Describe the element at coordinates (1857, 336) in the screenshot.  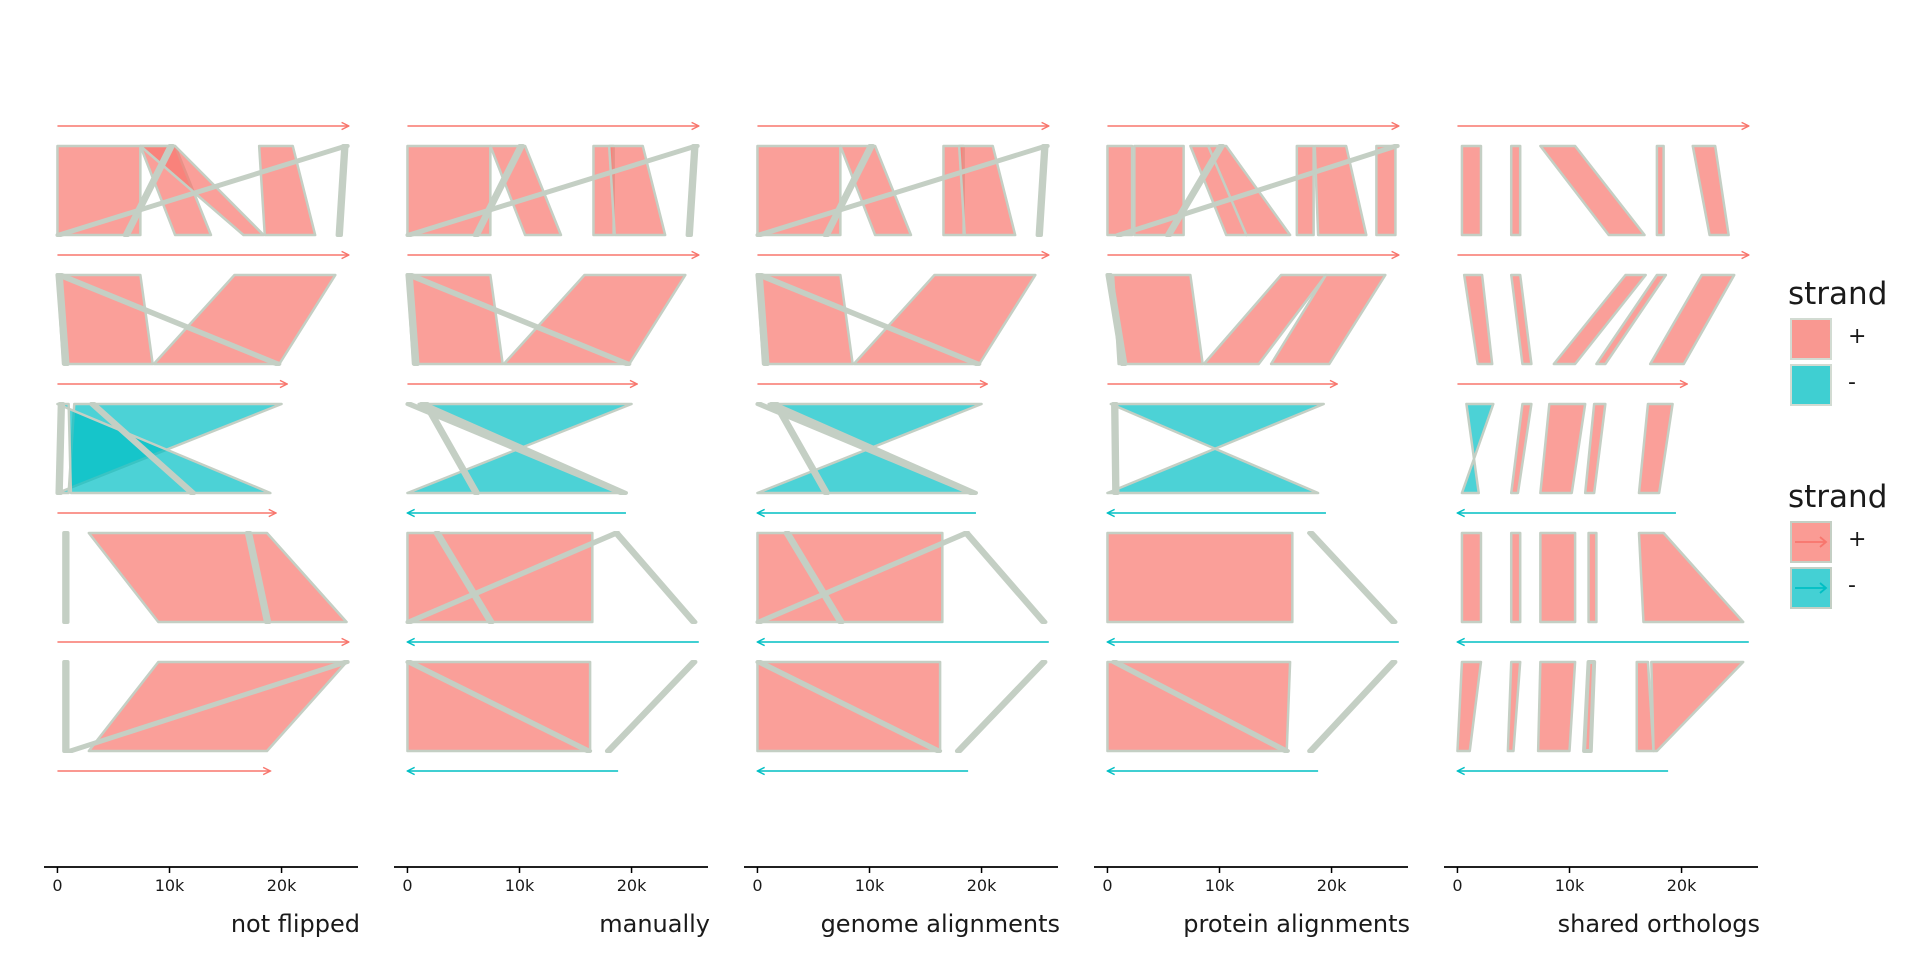
I see `legend-label: +` at that location.